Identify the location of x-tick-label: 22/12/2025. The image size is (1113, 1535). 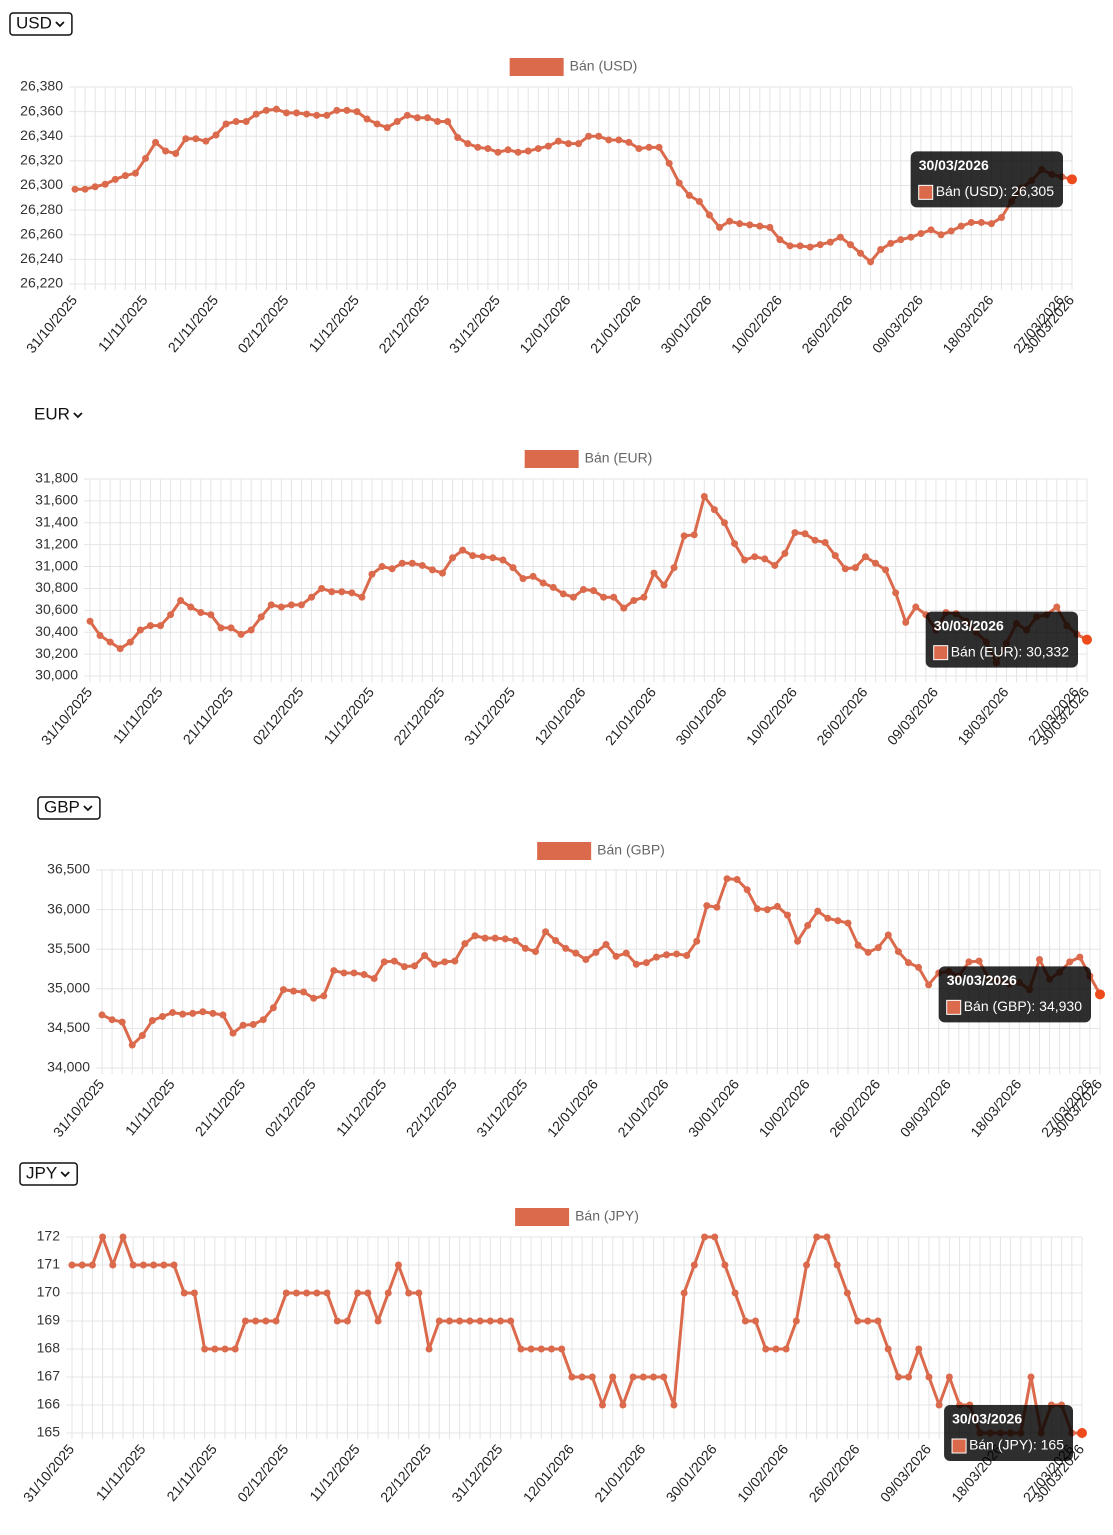
(405, 1473).